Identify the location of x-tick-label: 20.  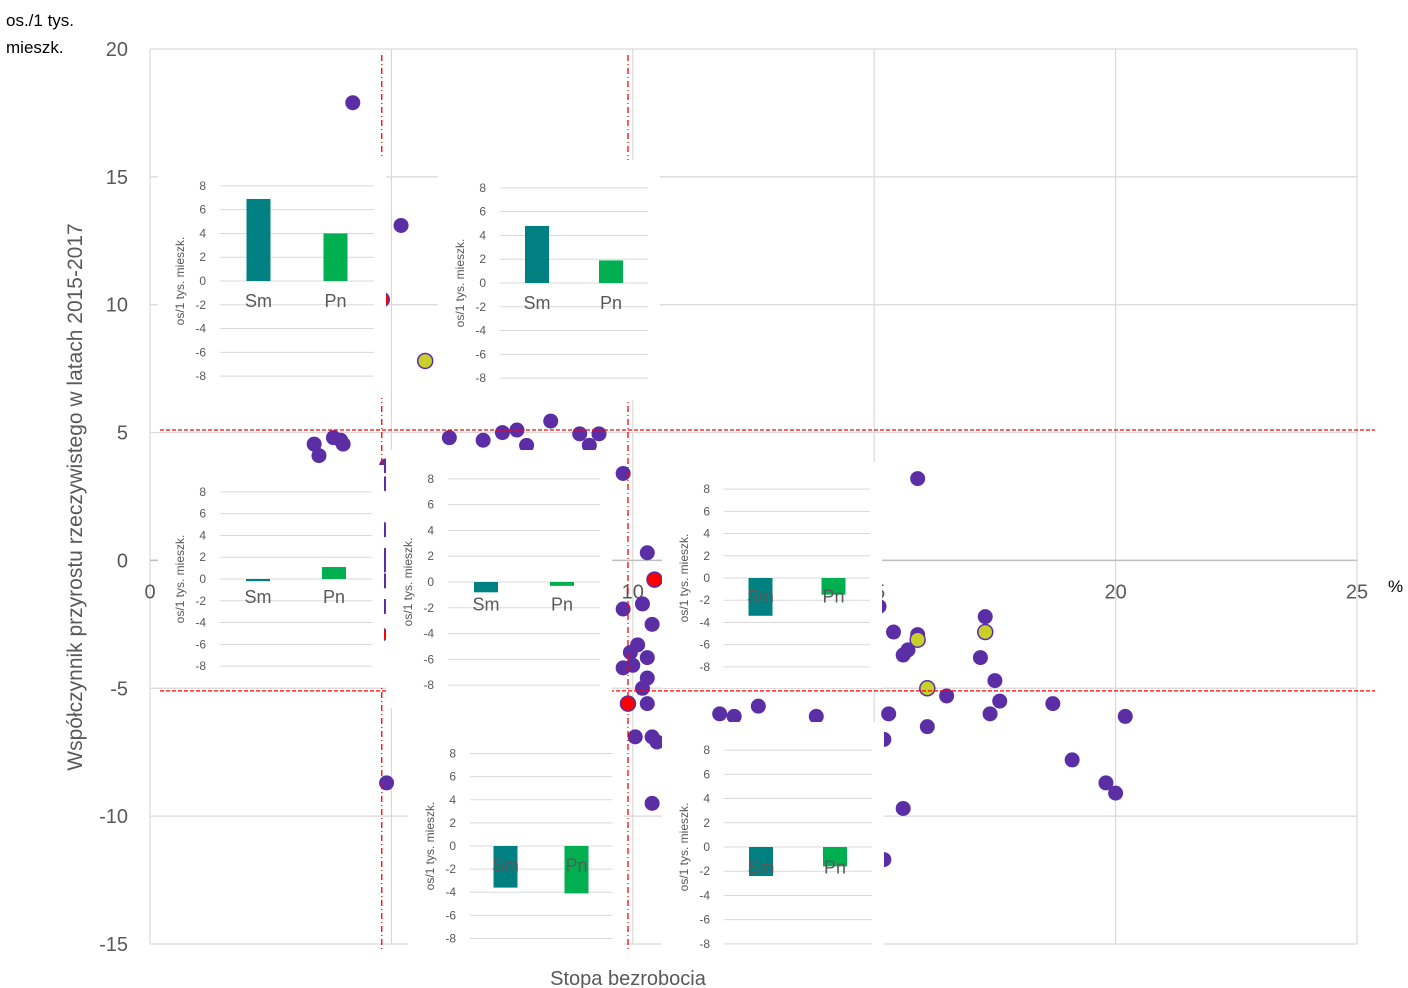
(1115, 592).